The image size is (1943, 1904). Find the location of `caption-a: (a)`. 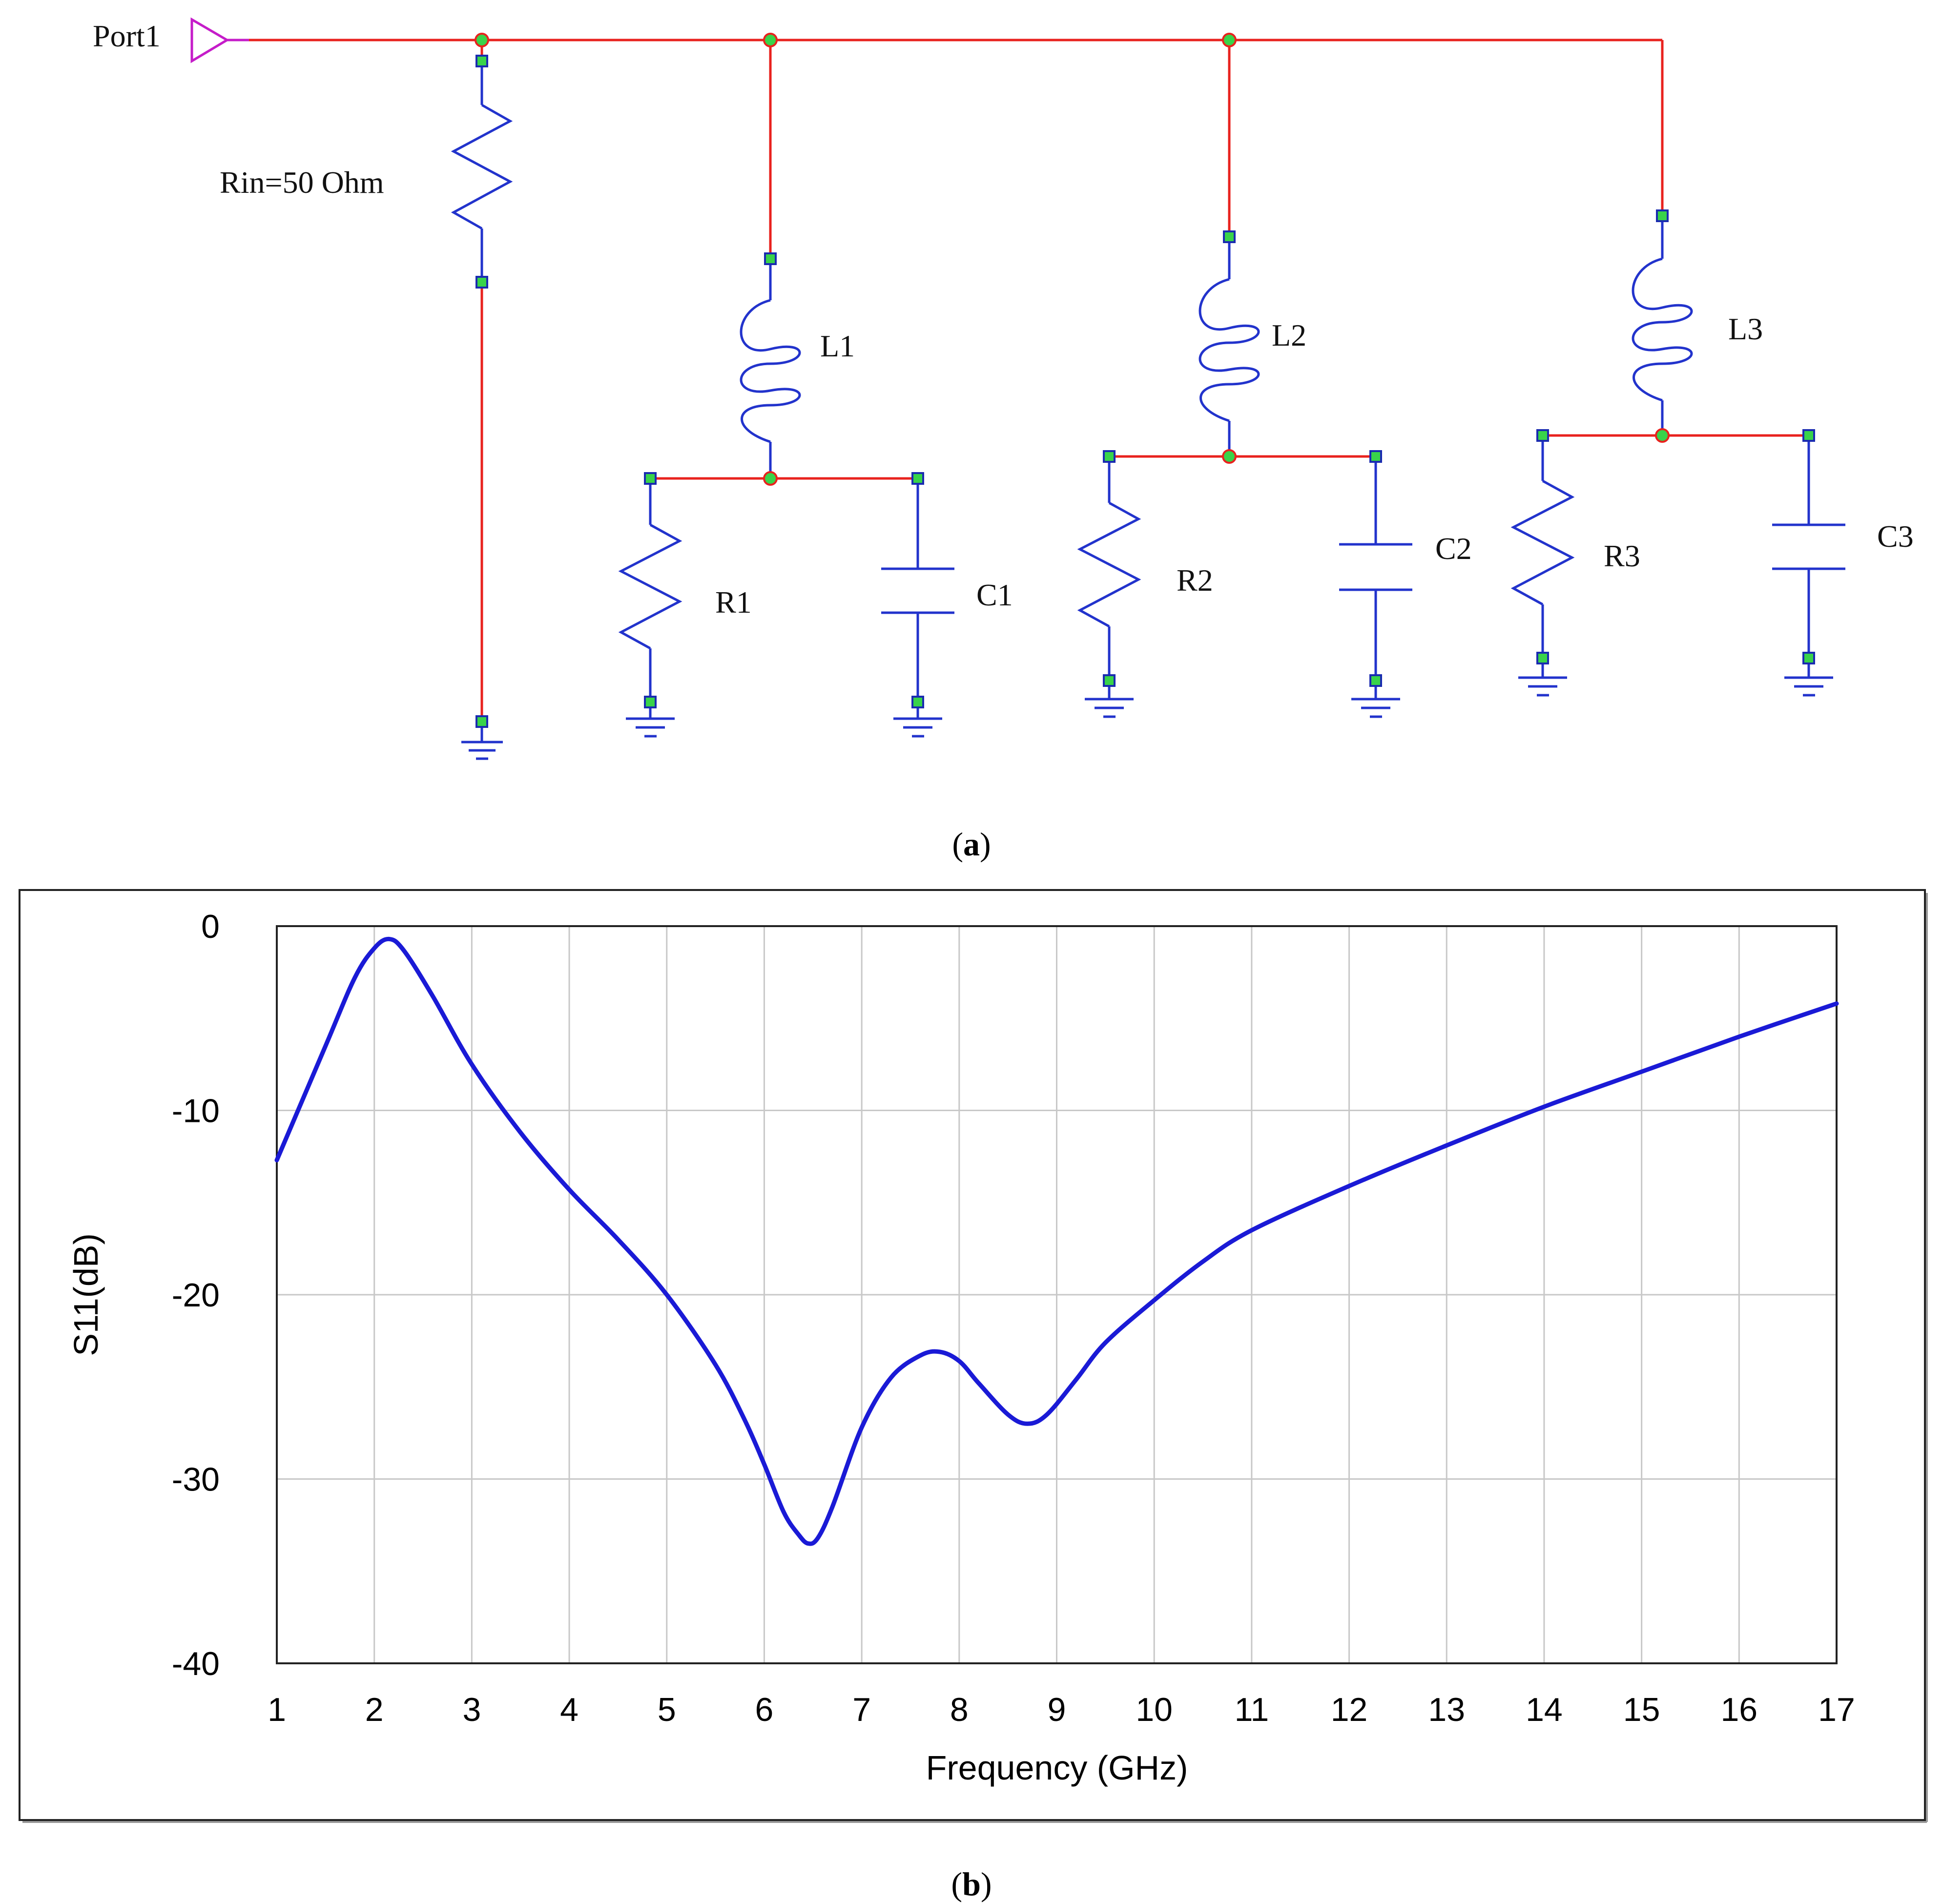

caption-a: (a) is located at coordinates (971, 844).